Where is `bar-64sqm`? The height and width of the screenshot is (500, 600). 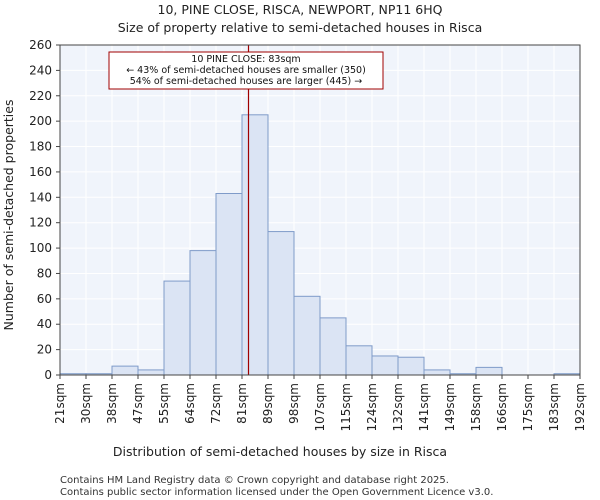
bar-64sqm is located at coordinates (203, 313).